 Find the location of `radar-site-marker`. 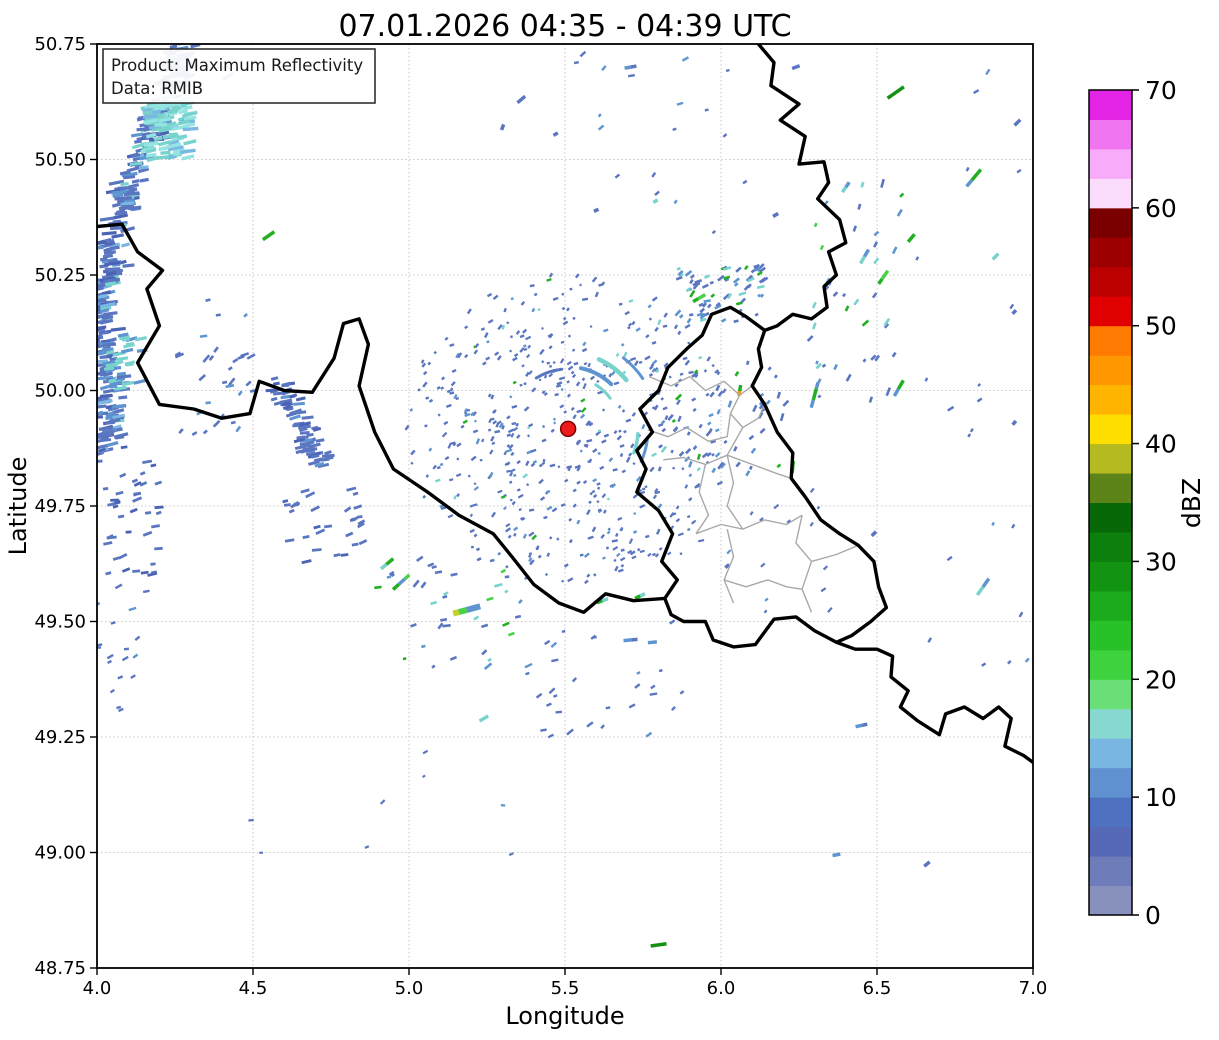

radar-site-marker is located at coordinates (568, 429).